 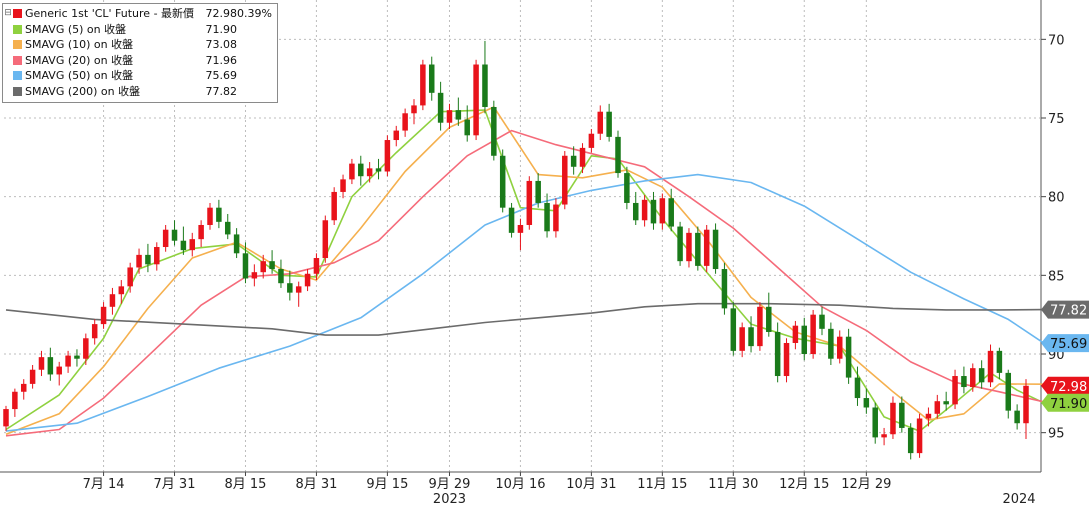 I want to click on legend-label: SMAVG (10) on 收盤, so click(x=79, y=44).